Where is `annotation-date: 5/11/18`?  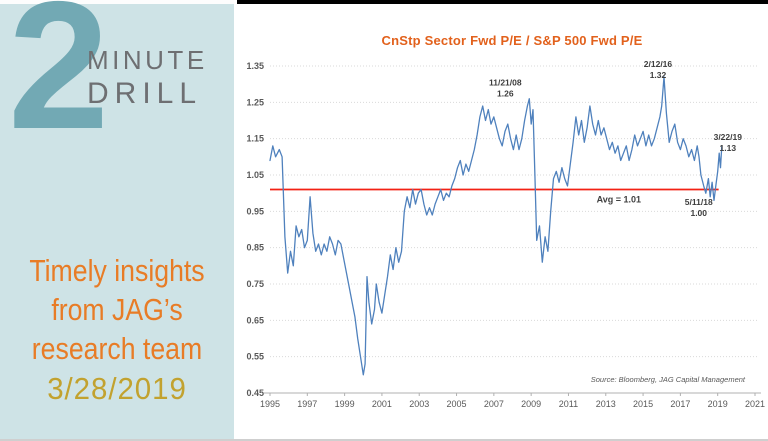
annotation-date: 5/11/18 is located at coordinates (699, 202).